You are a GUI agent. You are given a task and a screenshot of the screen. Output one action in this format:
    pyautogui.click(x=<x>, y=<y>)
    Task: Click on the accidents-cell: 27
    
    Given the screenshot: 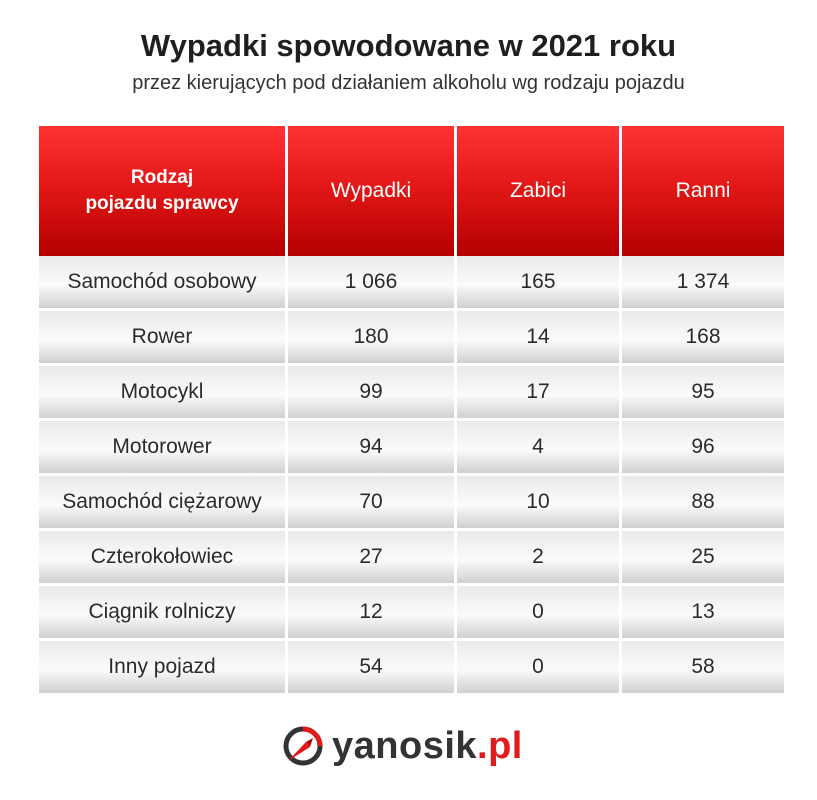 What is the action you would take?
    pyautogui.click(x=371, y=558)
    